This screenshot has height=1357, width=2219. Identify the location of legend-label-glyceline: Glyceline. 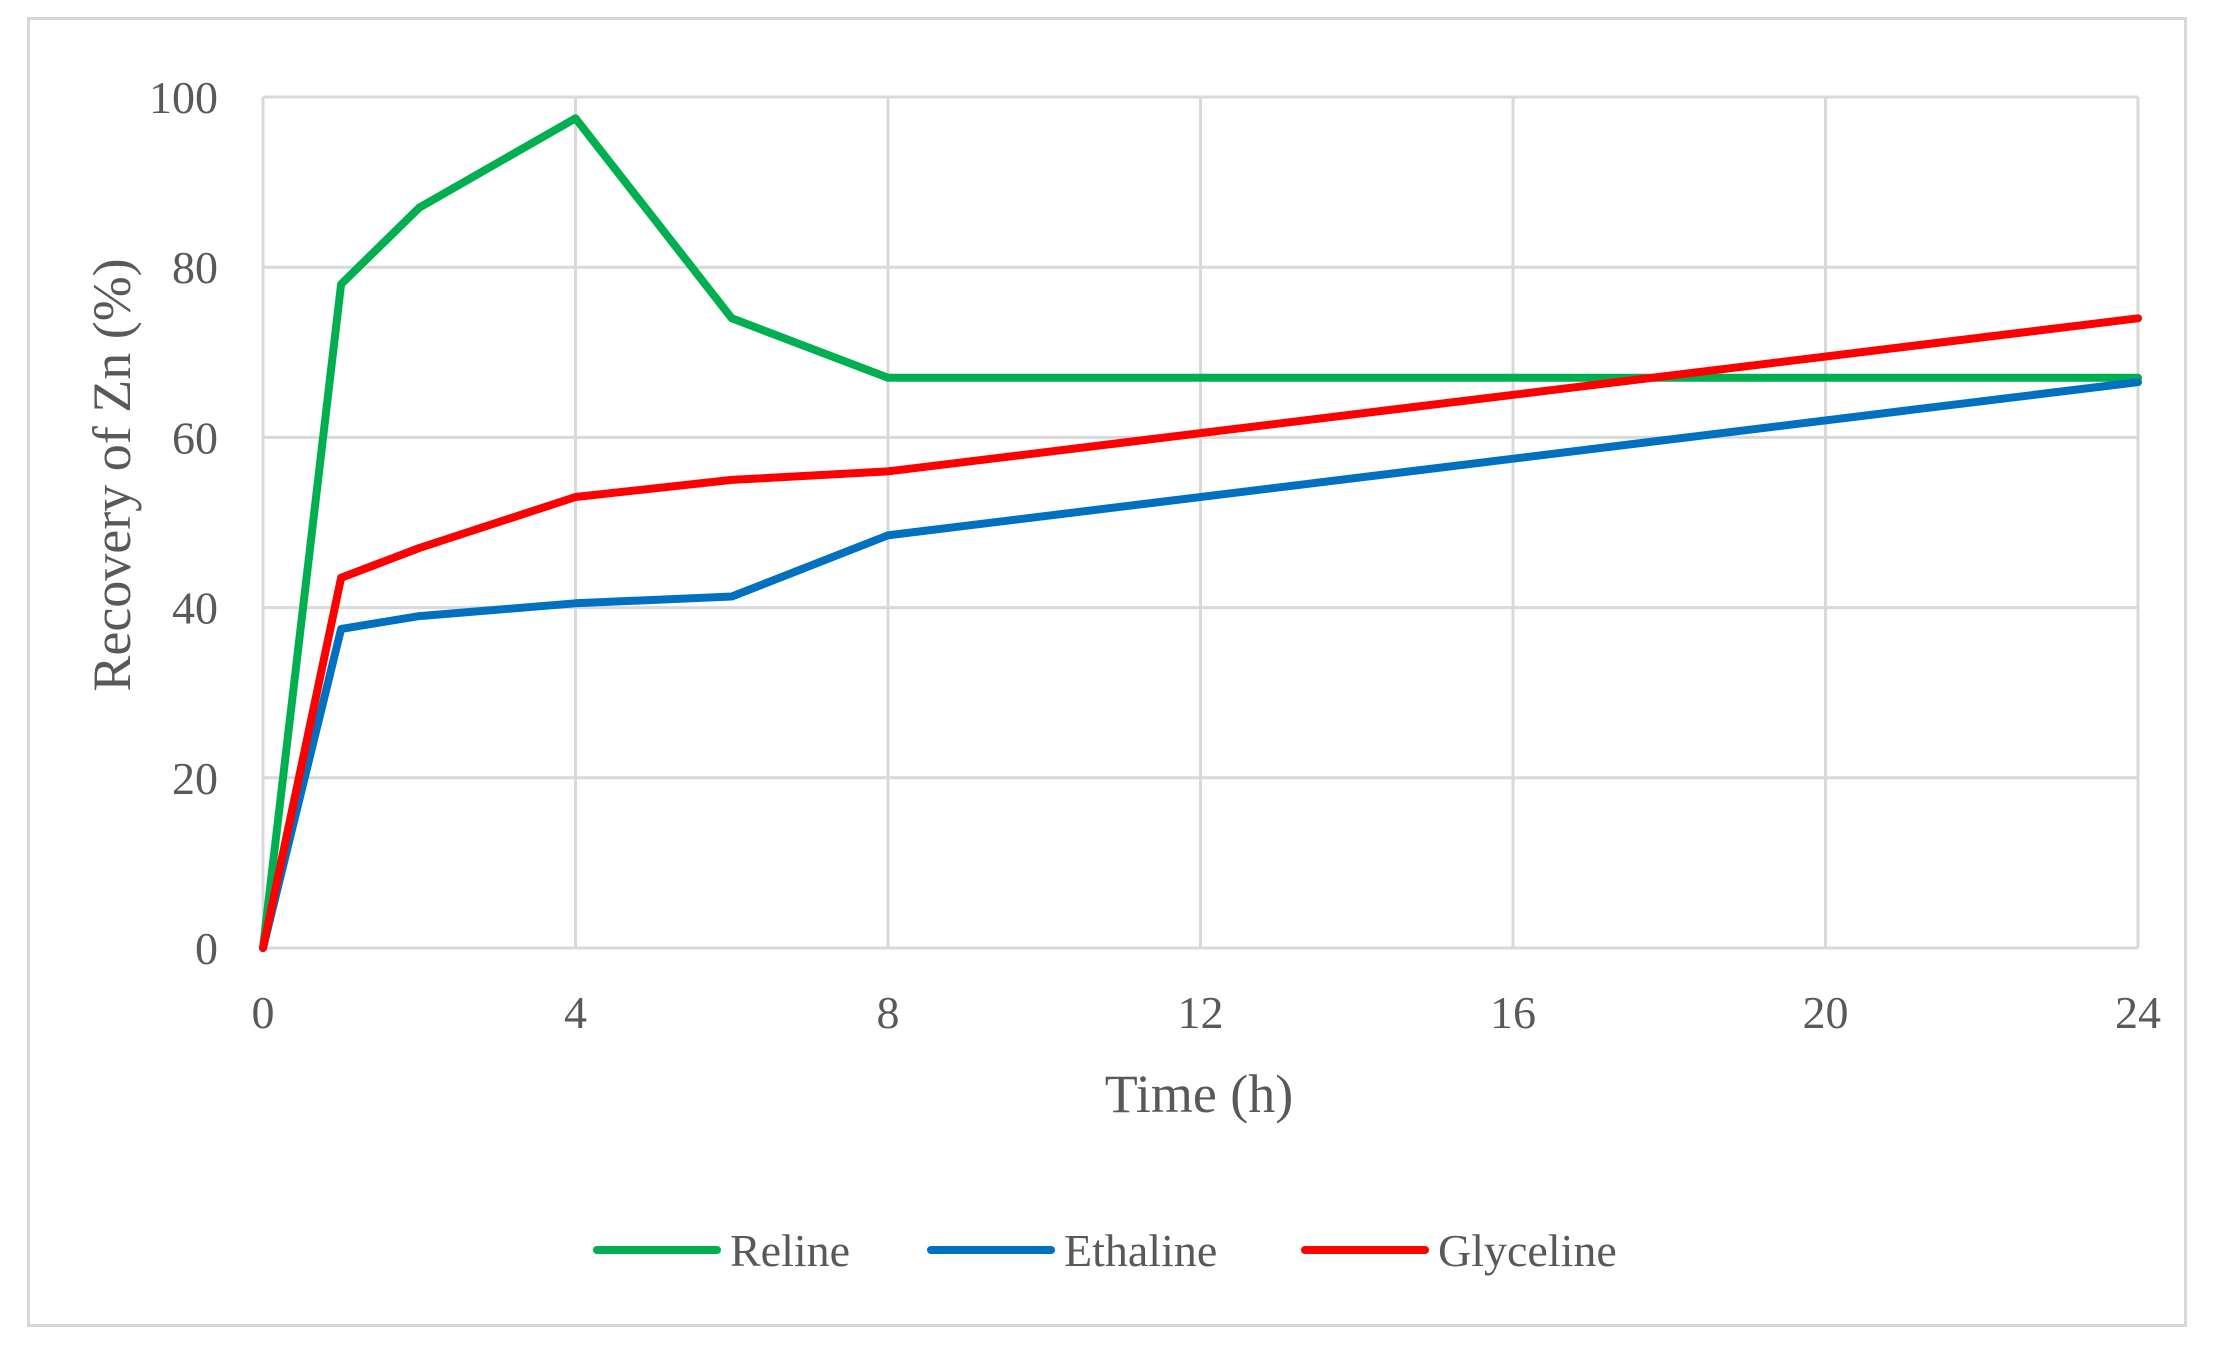
(1527, 1250).